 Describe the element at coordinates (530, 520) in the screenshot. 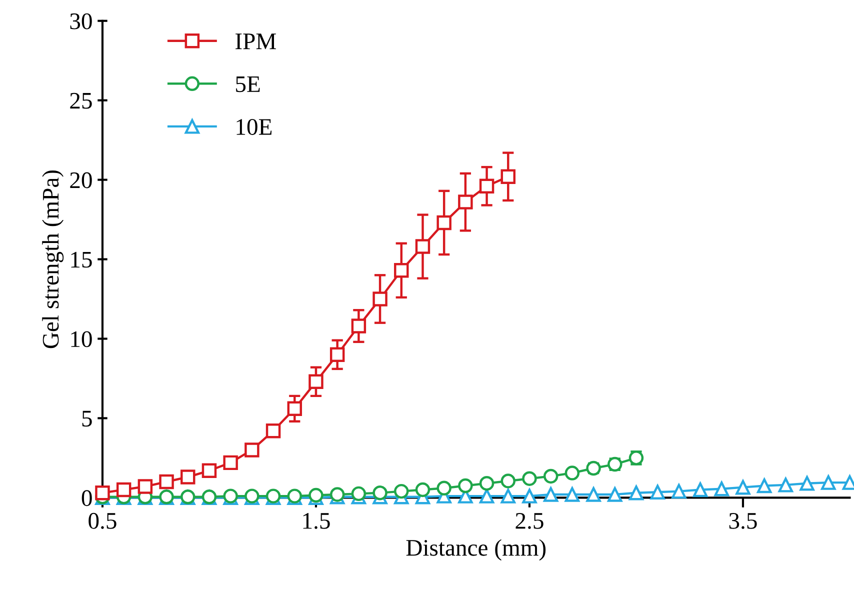

I see `x-tick-label: 2.5` at that location.